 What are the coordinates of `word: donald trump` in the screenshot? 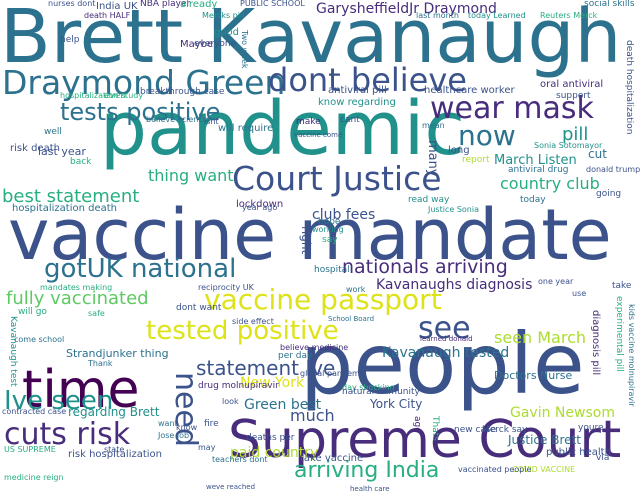 It's located at (613, 169).